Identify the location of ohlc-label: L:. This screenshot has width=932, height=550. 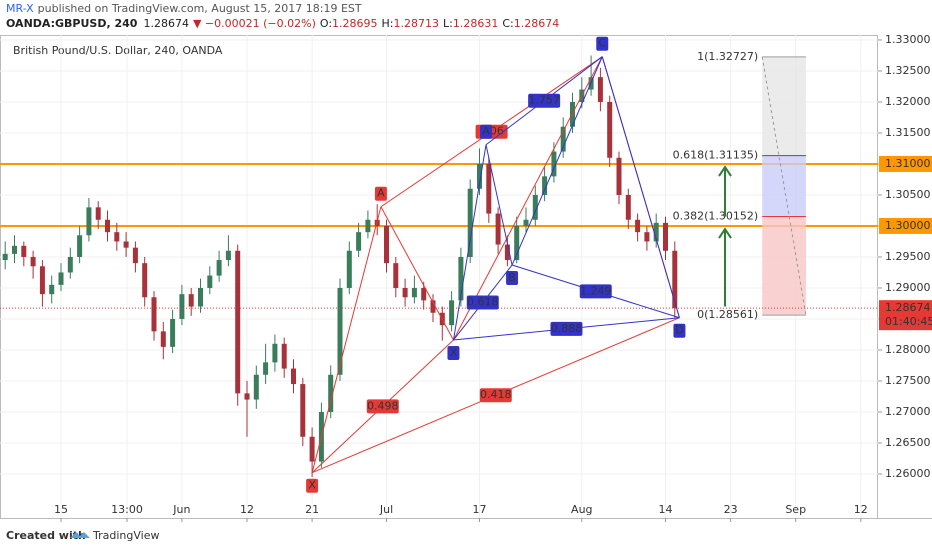
(448, 23).